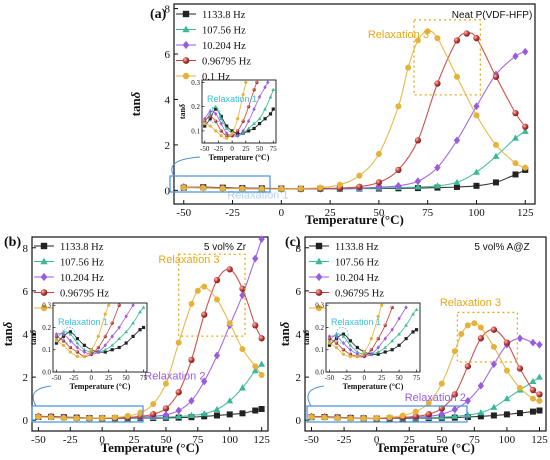  I want to click on panel-label: (c), so click(293, 242).